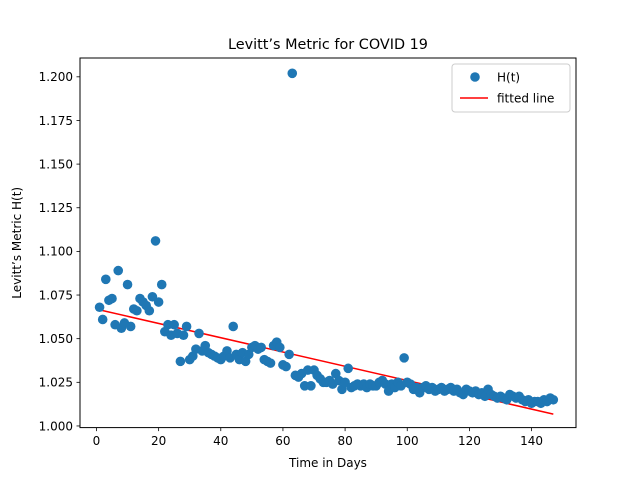  What do you see at coordinates (318, 437) in the screenshot?
I see `x-axis-ticks: 0 20 40 60 80 100 120 140` at bounding box center [318, 437].